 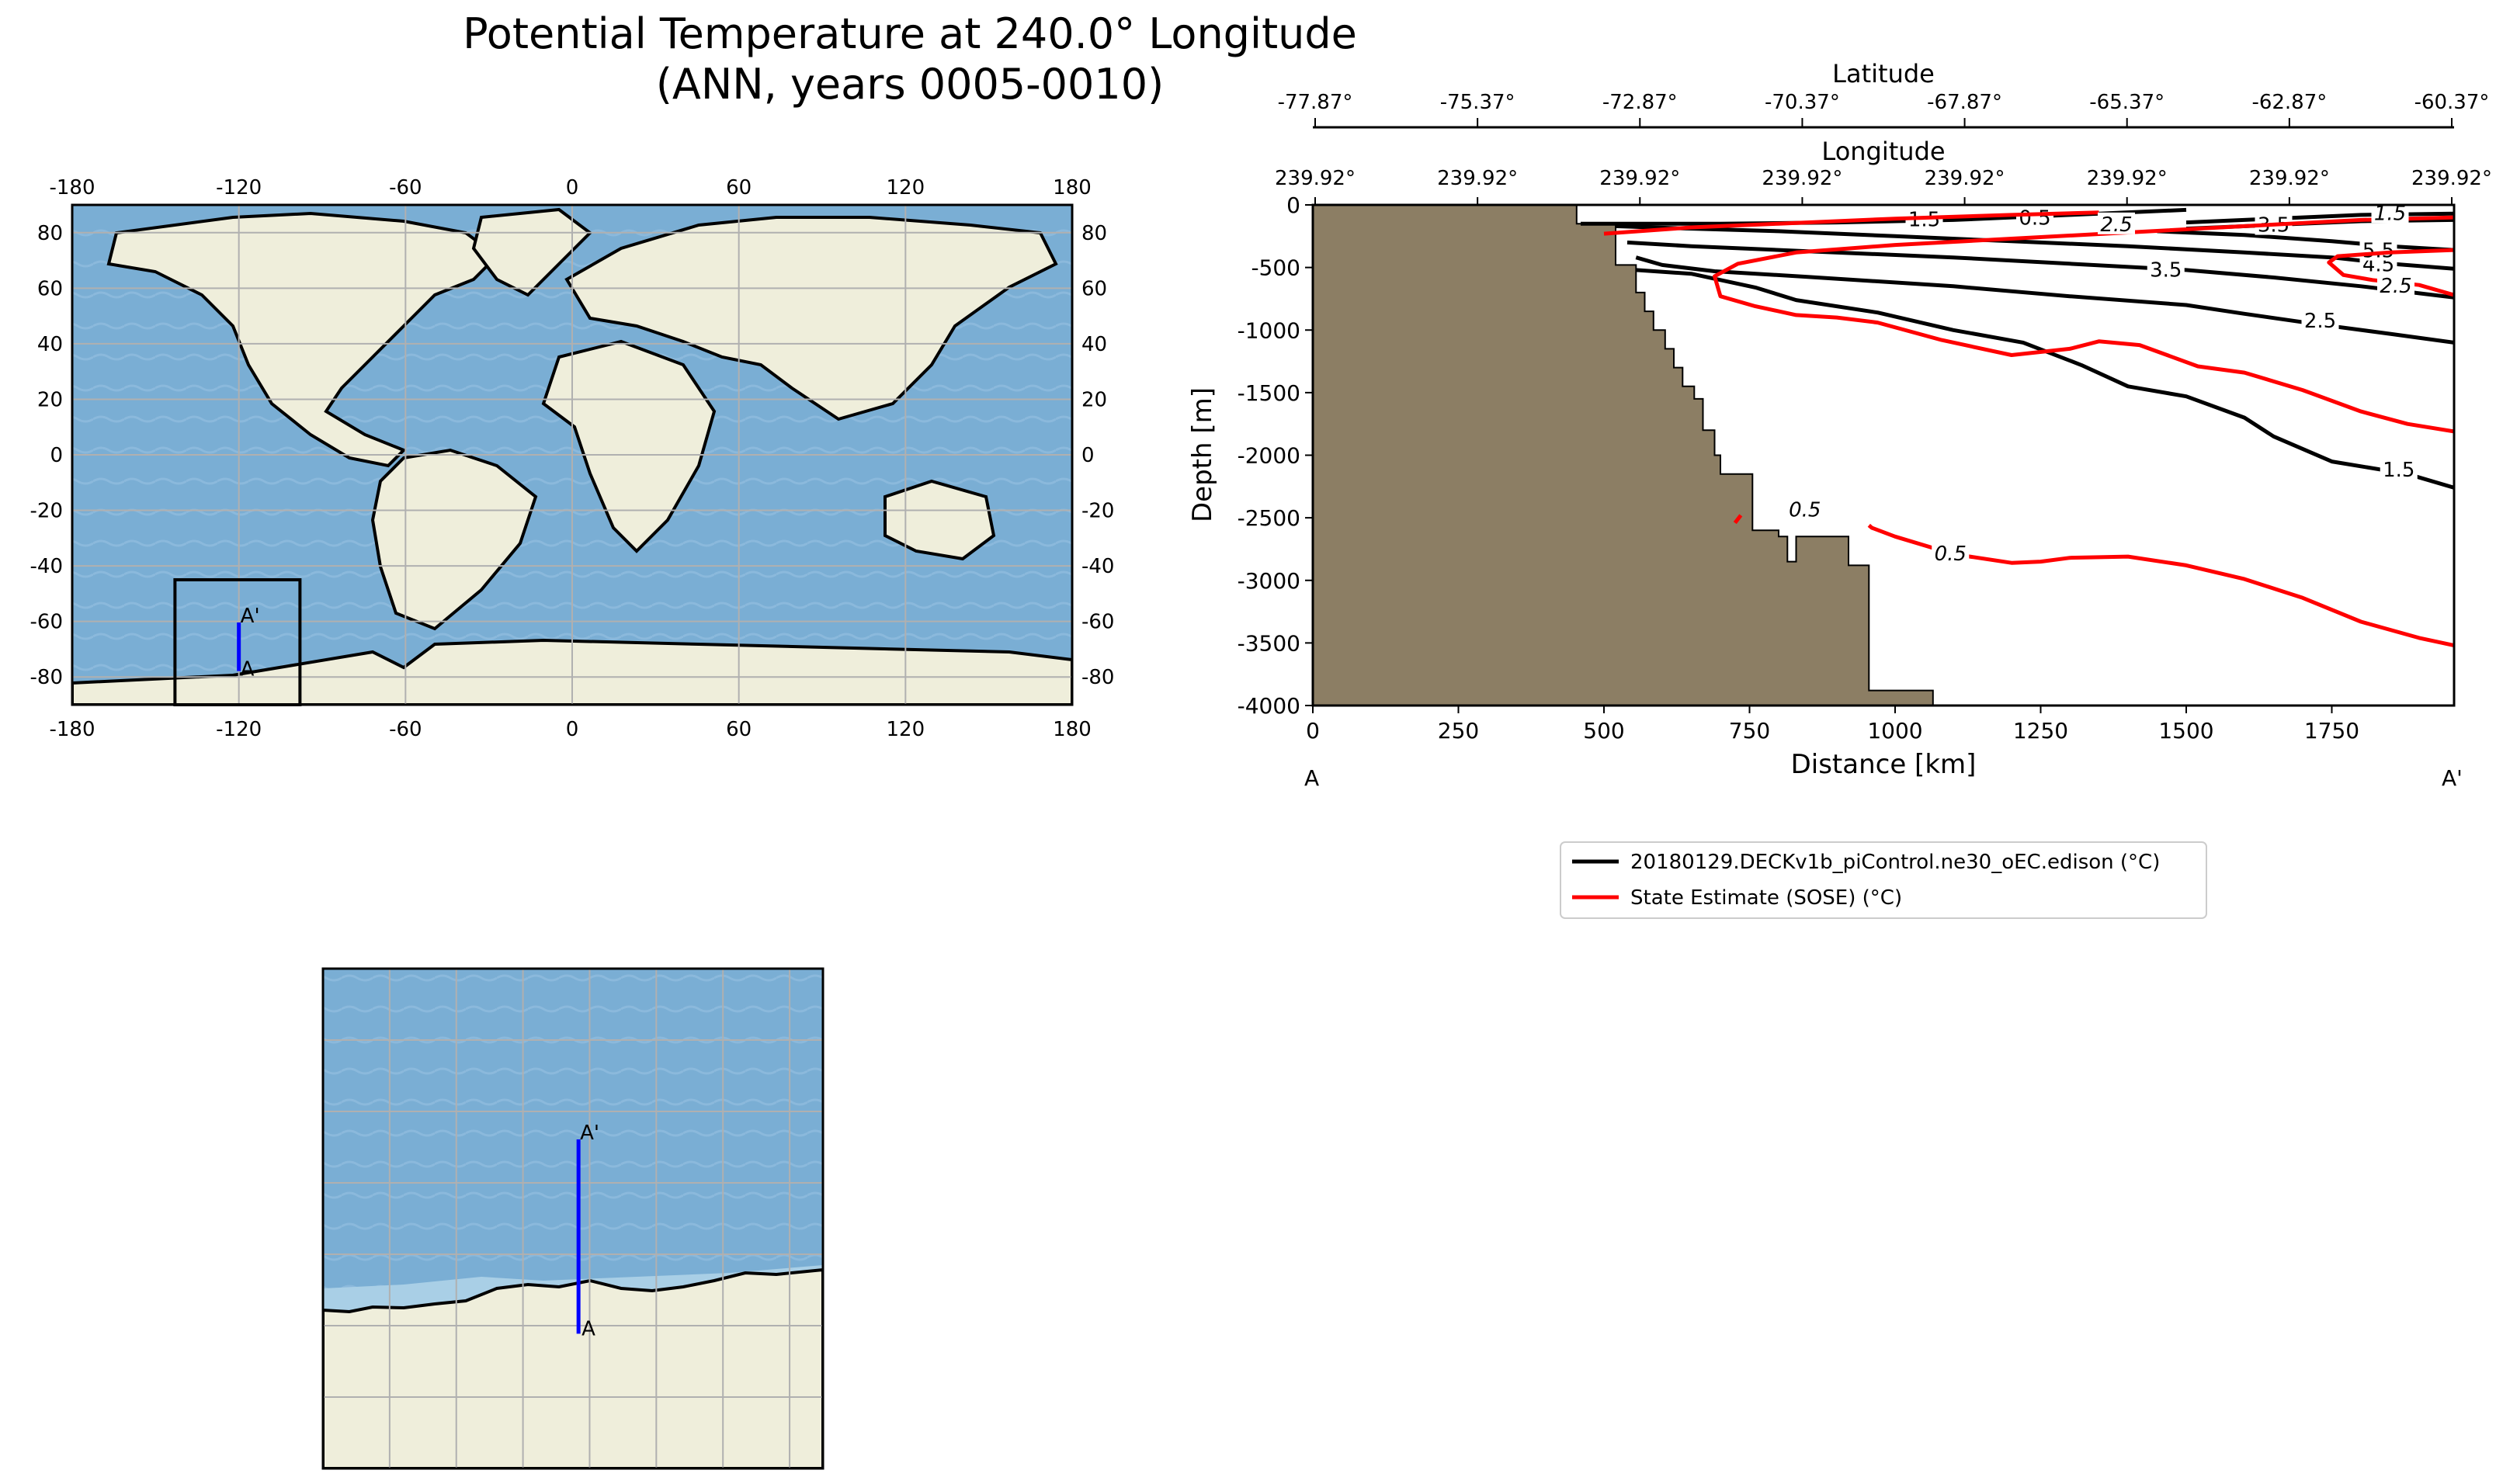 What do you see at coordinates (405, 188) in the screenshot?
I see `global-xtick-top: -60` at bounding box center [405, 188].